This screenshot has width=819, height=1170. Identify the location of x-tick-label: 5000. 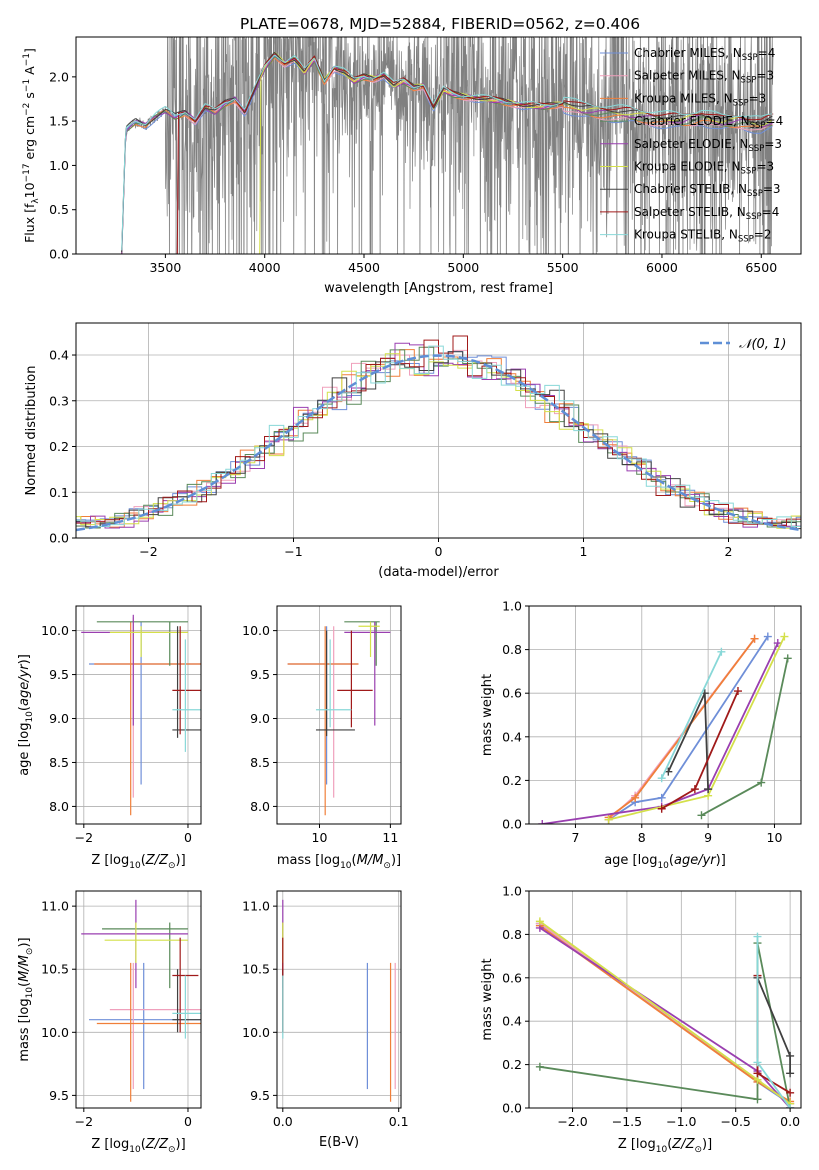
(463, 267).